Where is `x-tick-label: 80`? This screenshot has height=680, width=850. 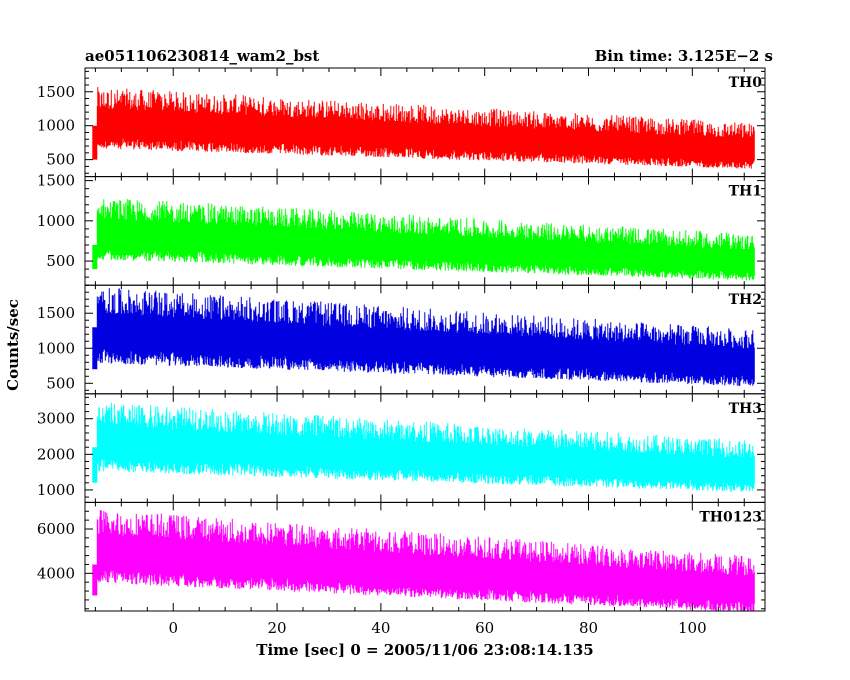 x-tick-label: 80 is located at coordinates (588, 628).